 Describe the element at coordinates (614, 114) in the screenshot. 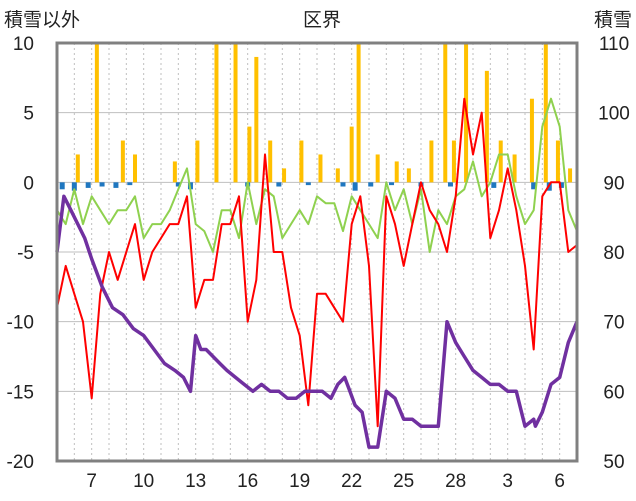

I see `right-tick-label-1: 100` at that location.